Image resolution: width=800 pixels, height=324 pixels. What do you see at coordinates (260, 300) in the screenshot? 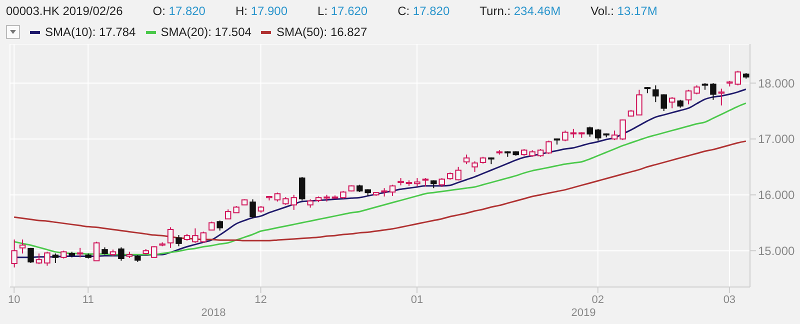
I see `x-tick-label: 12` at bounding box center [260, 300].